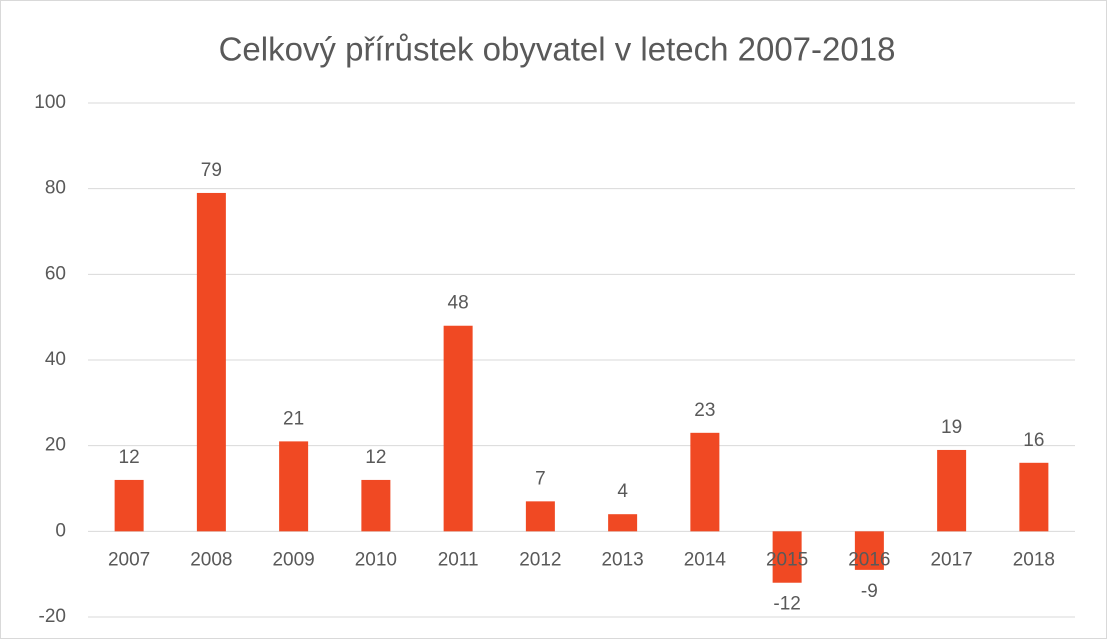 The width and height of the screenshot is (1107, 639). Describe the element at coordinates (293, 559) in the screenshot. I see `x-tick-label: 2009` at that location.